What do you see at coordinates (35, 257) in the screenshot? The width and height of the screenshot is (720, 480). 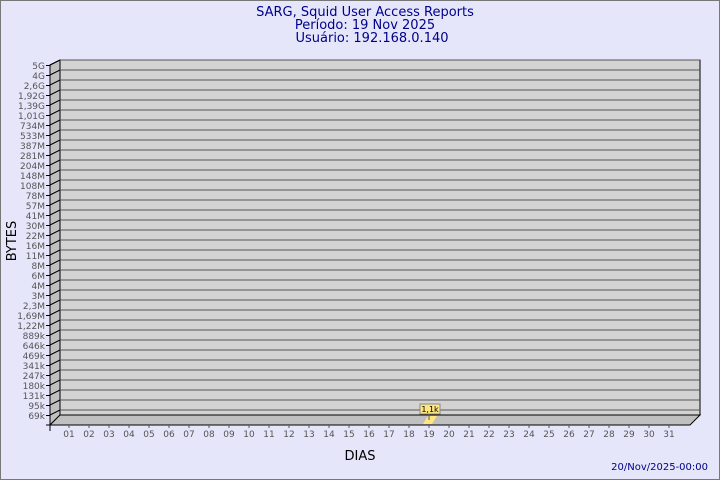 I see `y-tick-label: 11M` at bounding box center [35, 257].